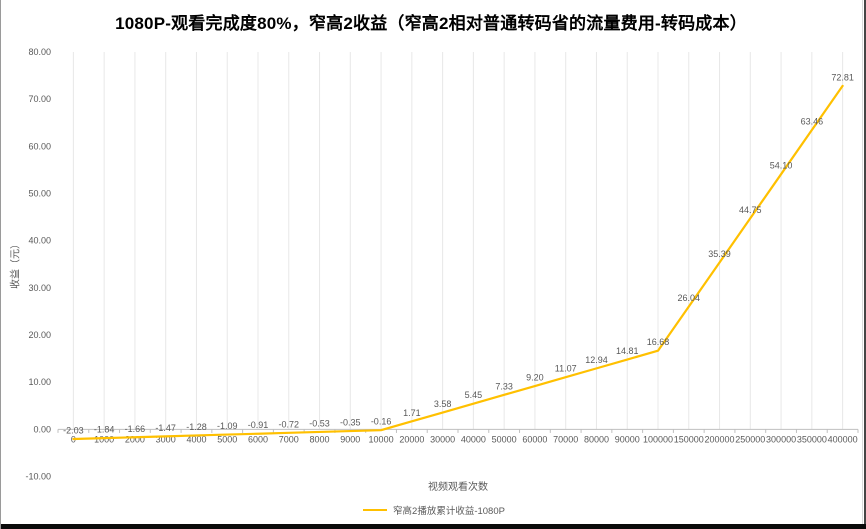 The image size is (866, 529). I want to click on x-axis-tick-label: 400000, so click(843, 439).